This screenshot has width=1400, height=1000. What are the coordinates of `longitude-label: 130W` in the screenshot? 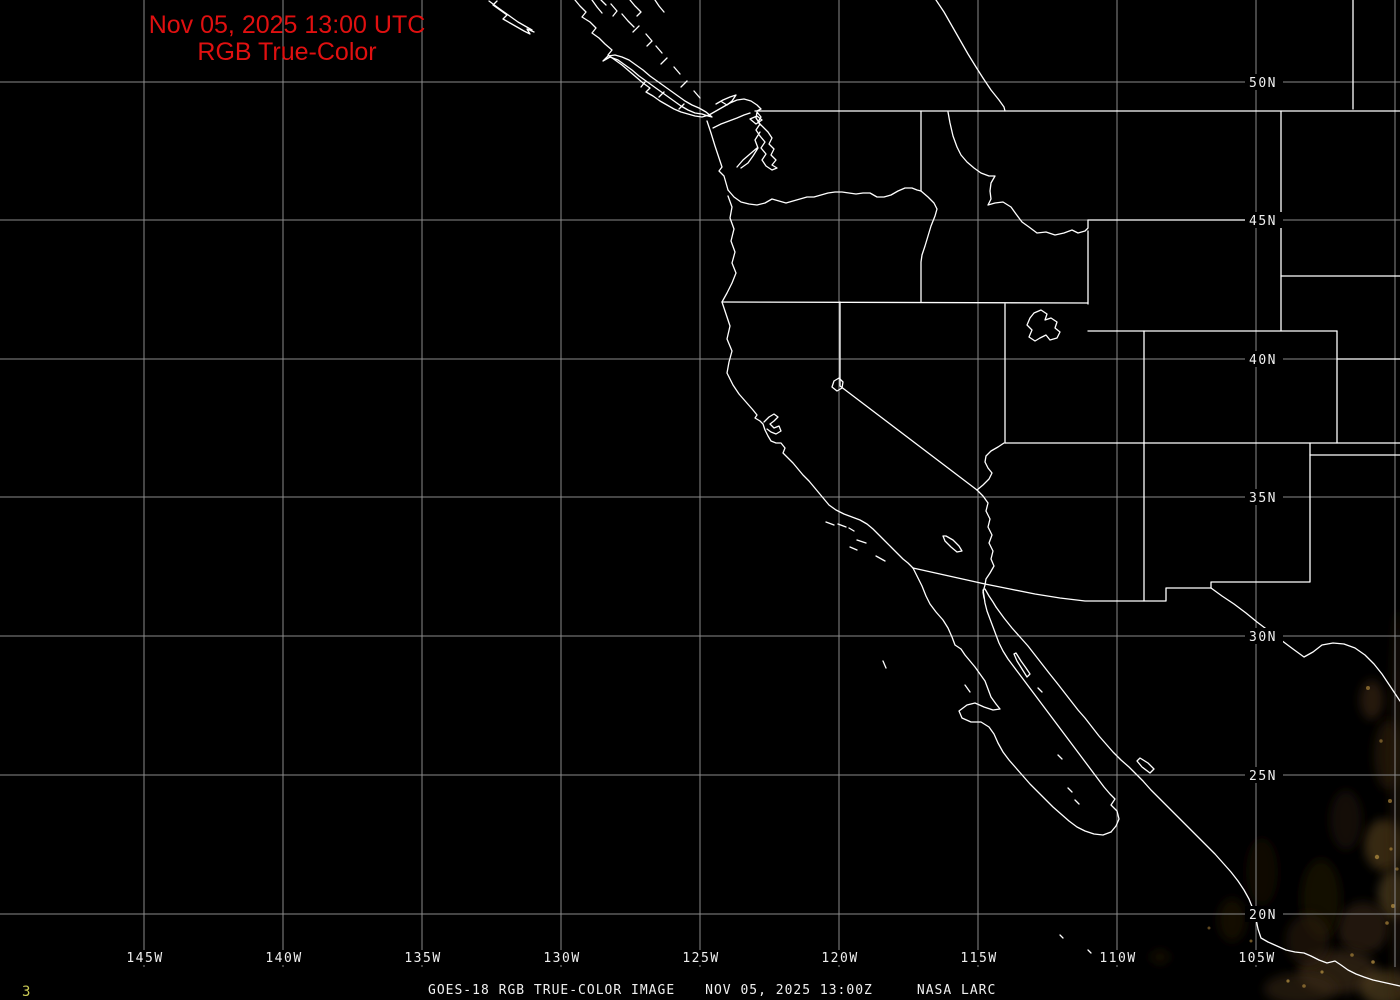 It's located at (561, 958).